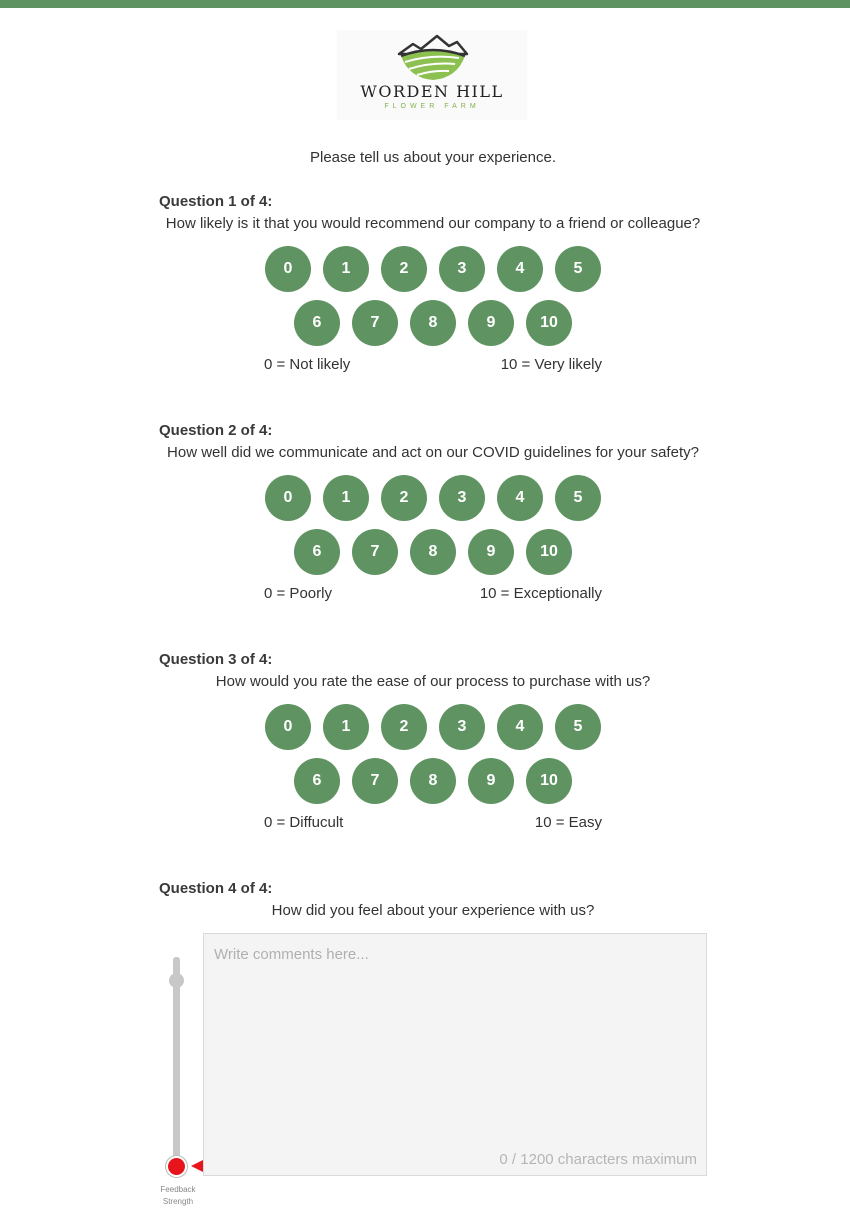 The image size is (850, 1217). Describe the element at coordinates (375, 781) in the screenshot. I see `q3-option-7: 7` at that location.